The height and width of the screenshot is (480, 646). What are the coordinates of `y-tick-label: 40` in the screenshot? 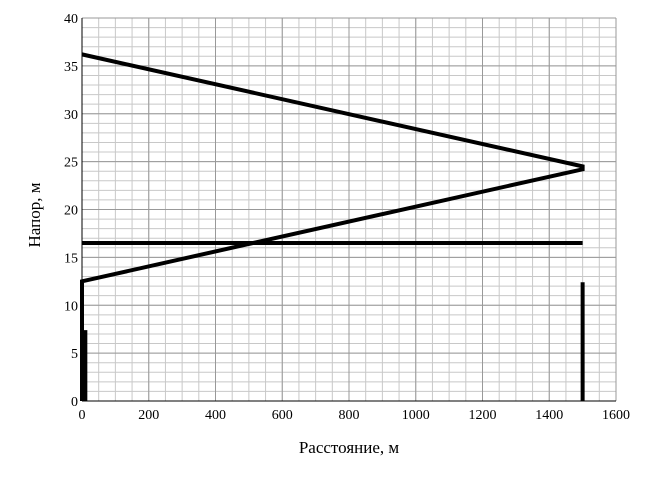 It's located at (71, 19).